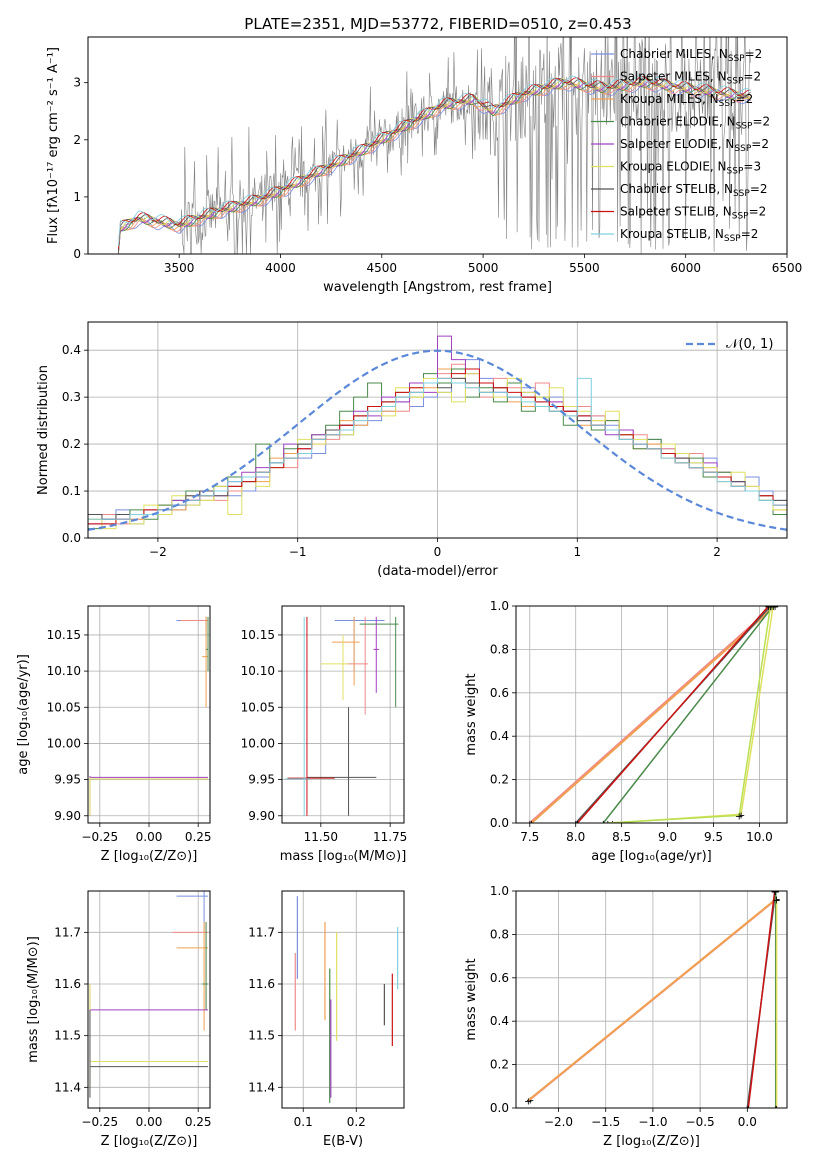 The image size is (819, 1170). Describe the element at coordinates (713, 837) in the screenshot. I see `x-tick-label: 9.5` at that location.